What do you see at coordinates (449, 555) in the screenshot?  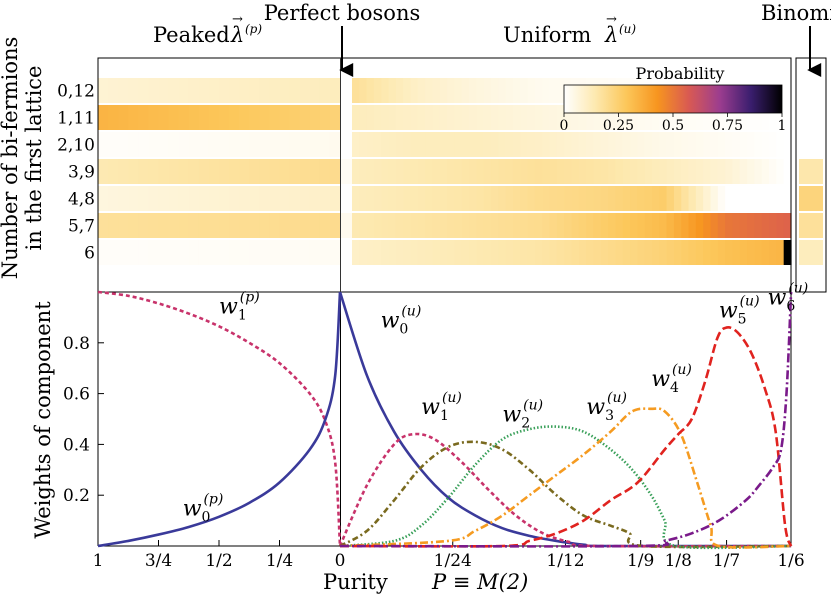 I see `line-x-ticks: 1 3/4 1/2 1/4 0 1/24 1/12 1/9 1/8 1/7 1/6` at bounding box center [449, 555].